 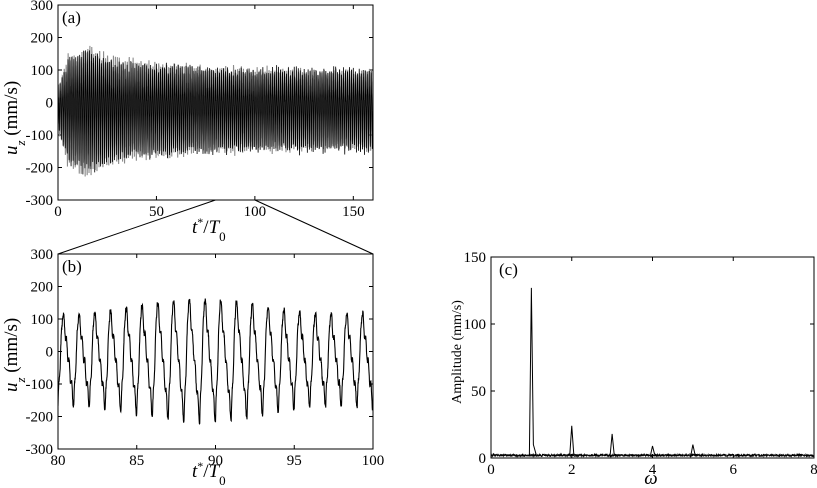 I want to click on x-tick-label: 85, so click(x=136, y=461).